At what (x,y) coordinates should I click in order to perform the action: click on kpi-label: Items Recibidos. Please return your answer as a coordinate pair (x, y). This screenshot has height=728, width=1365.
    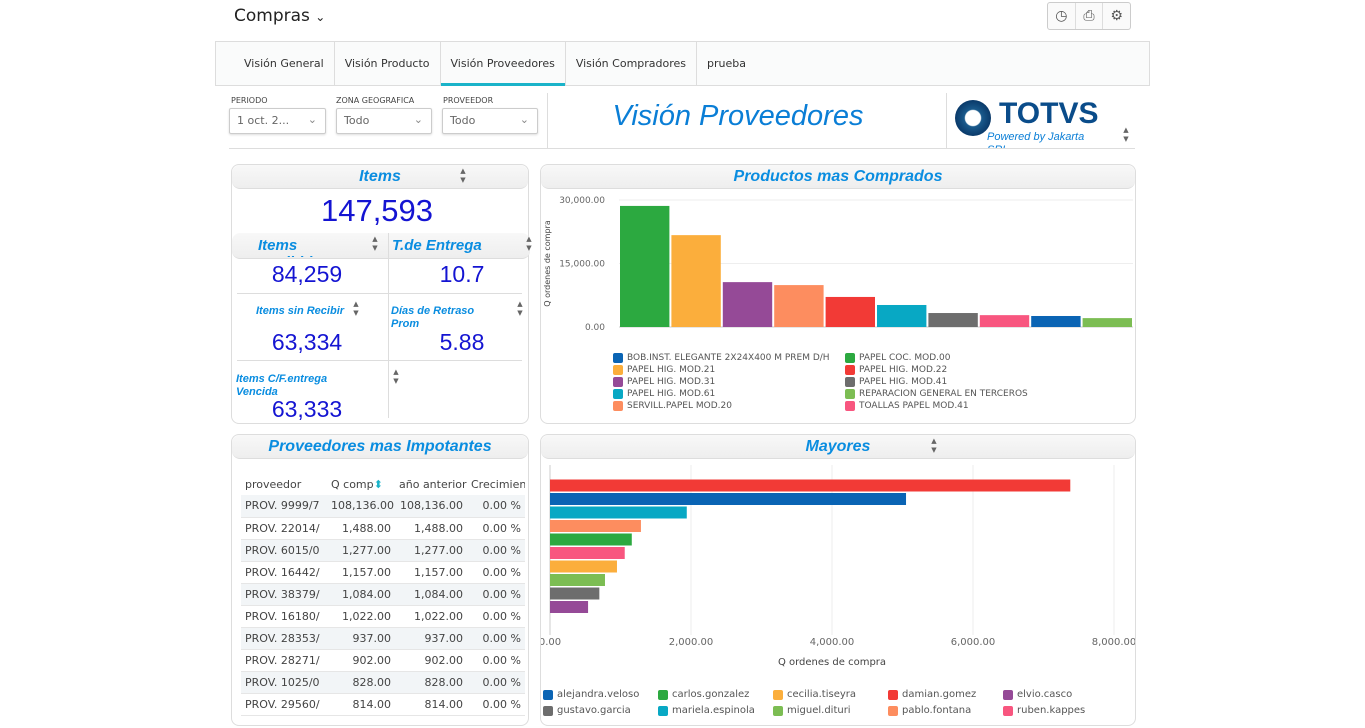
    Looking at the image, I should click on (294, 247).